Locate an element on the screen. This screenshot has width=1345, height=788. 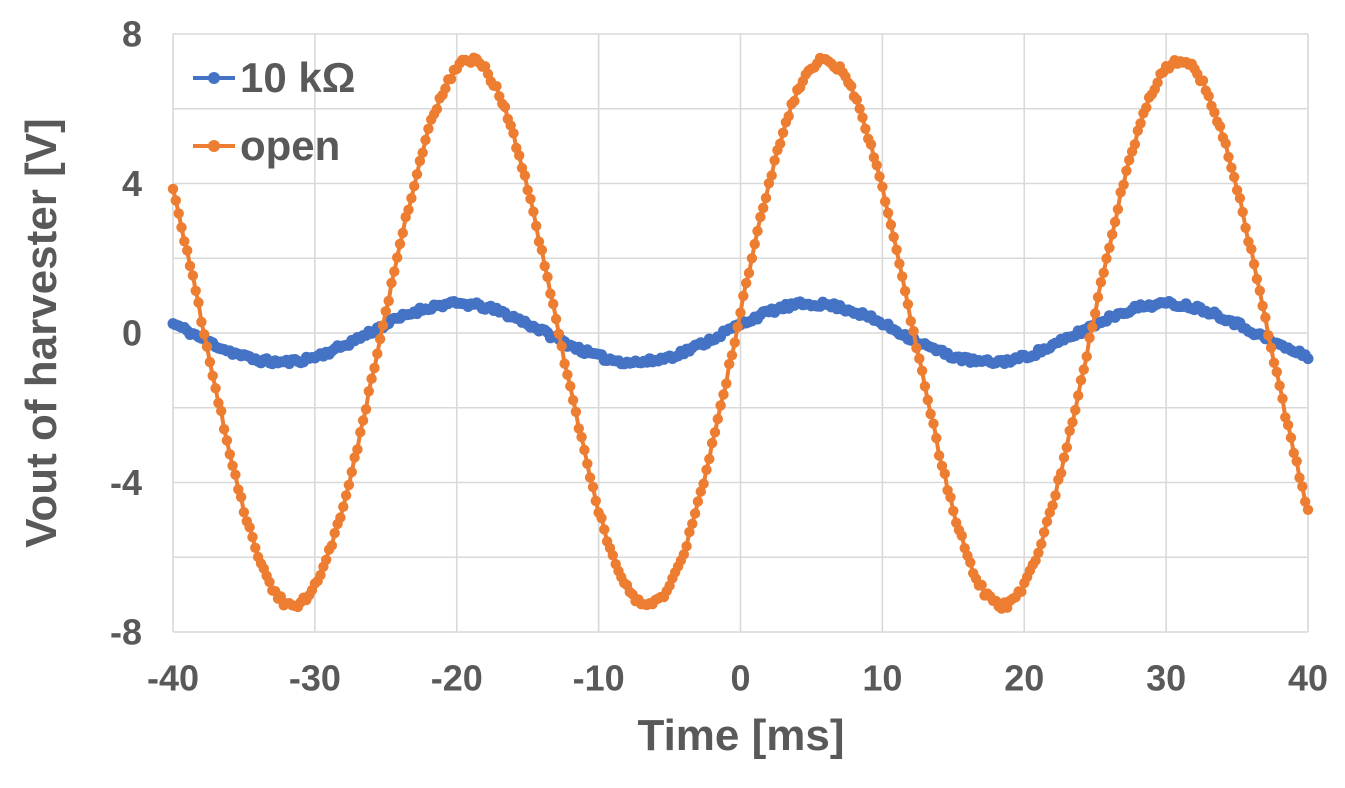
x-tick-label: 40 is located at coordinates (1308, 678).